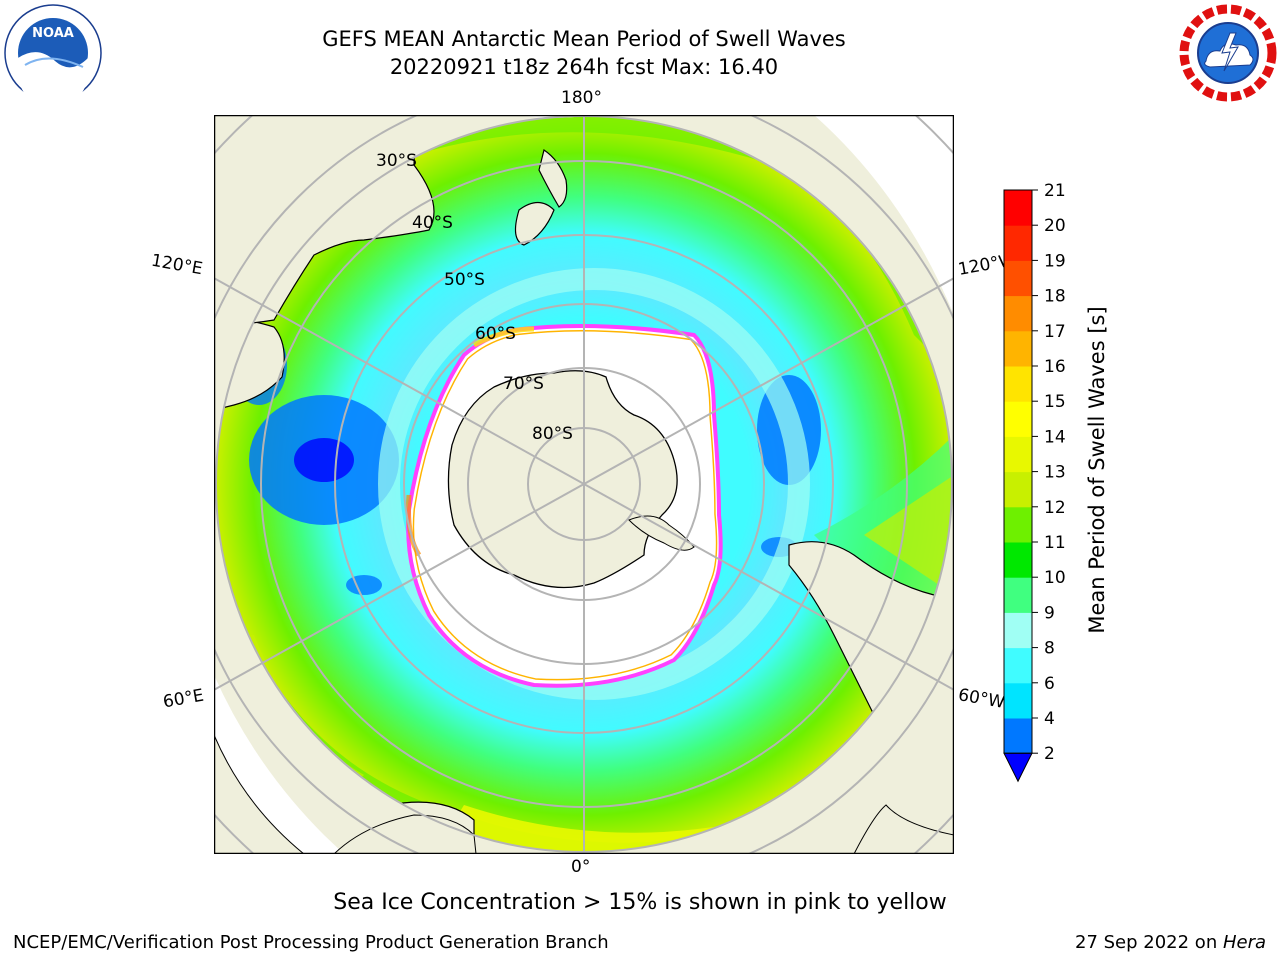  Describe the element at coordinates (553, 178) in the screenshot. I see `new-zealand-landmass` at that location.